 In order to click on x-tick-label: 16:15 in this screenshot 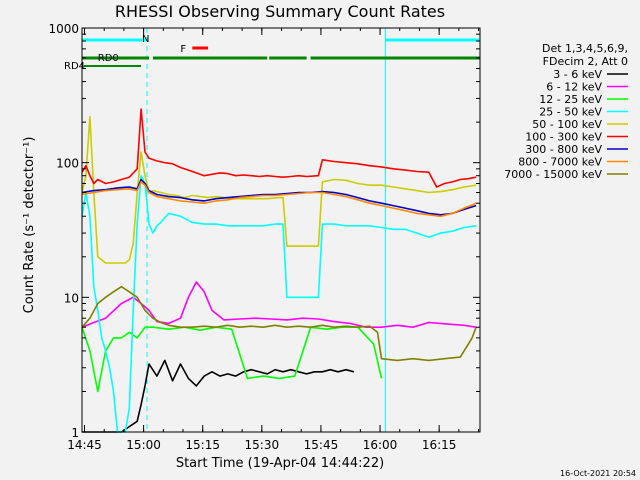, I will do `click(439, 445)`.